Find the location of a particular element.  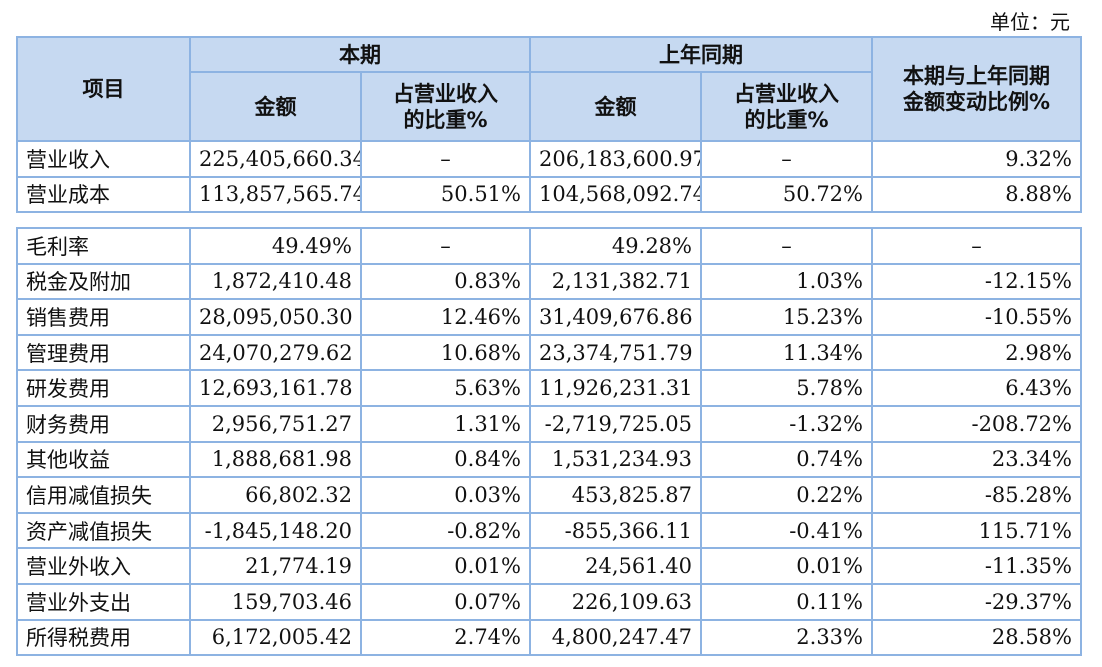

prior-amount: 49.28% is located at coordinates (615, 246).